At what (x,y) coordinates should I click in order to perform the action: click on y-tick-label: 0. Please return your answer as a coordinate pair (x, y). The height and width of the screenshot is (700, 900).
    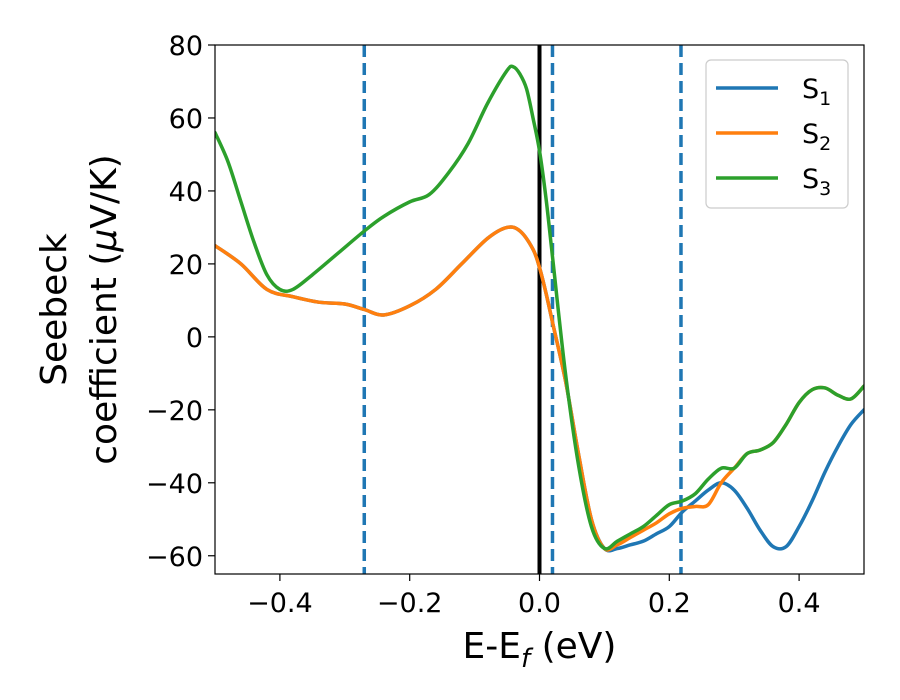
    Looking at the image, I should click on (194, 338).